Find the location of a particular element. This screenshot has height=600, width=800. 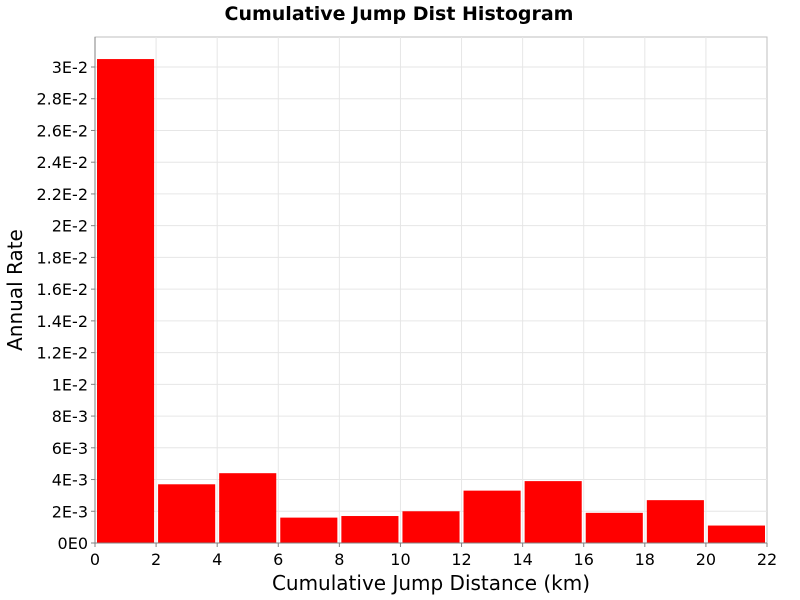

y-tick-label: 1.8E-2 is located at coordinates (62, 257).